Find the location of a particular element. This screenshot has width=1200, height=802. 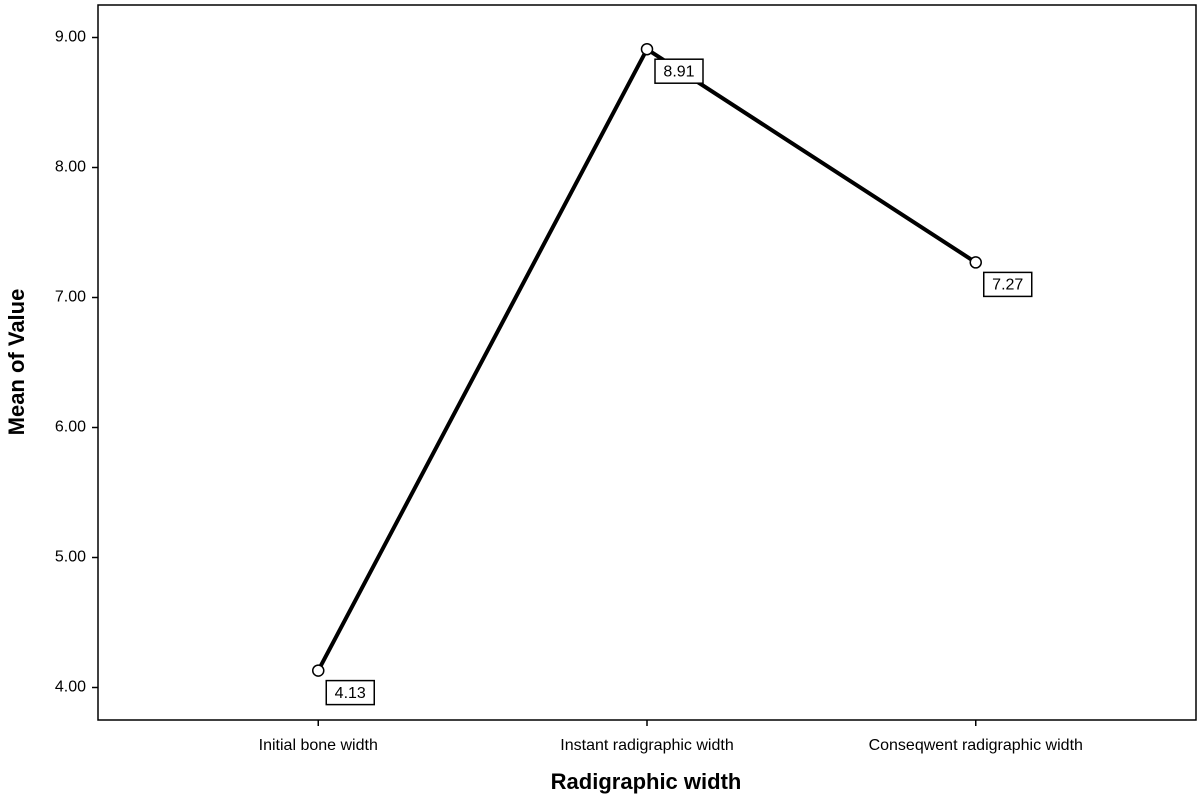

value-label: 4.13 is located at coordinates (350, 693).